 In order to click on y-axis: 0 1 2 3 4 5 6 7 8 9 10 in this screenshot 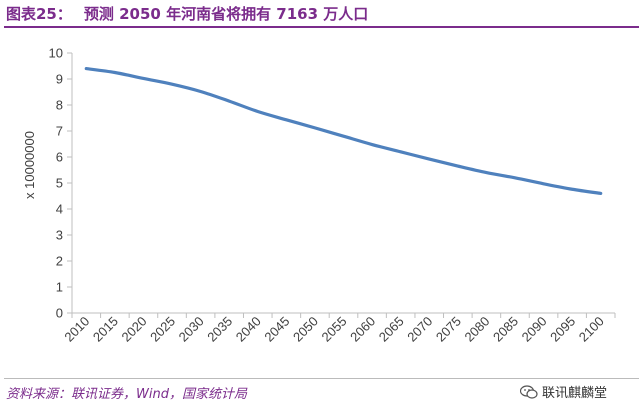, I will do `click(61, 183)`.